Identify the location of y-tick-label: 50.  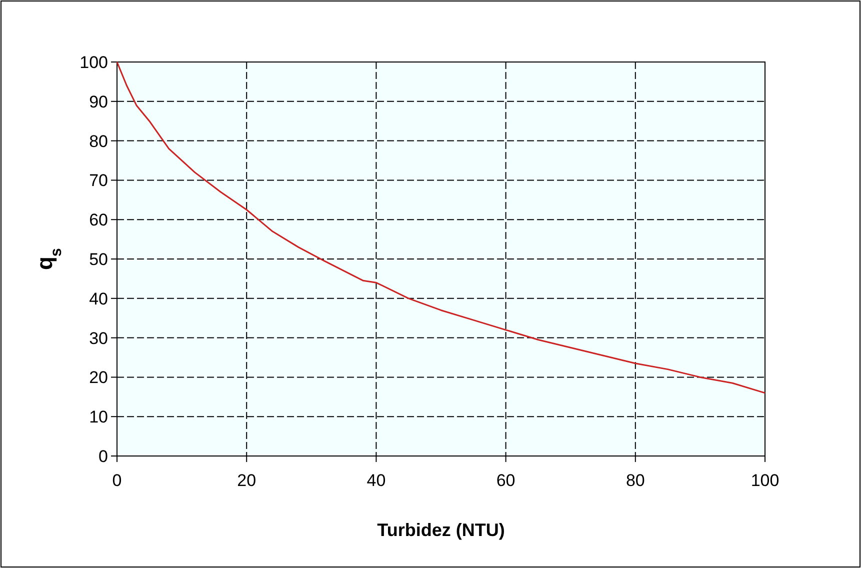
(98, 259).